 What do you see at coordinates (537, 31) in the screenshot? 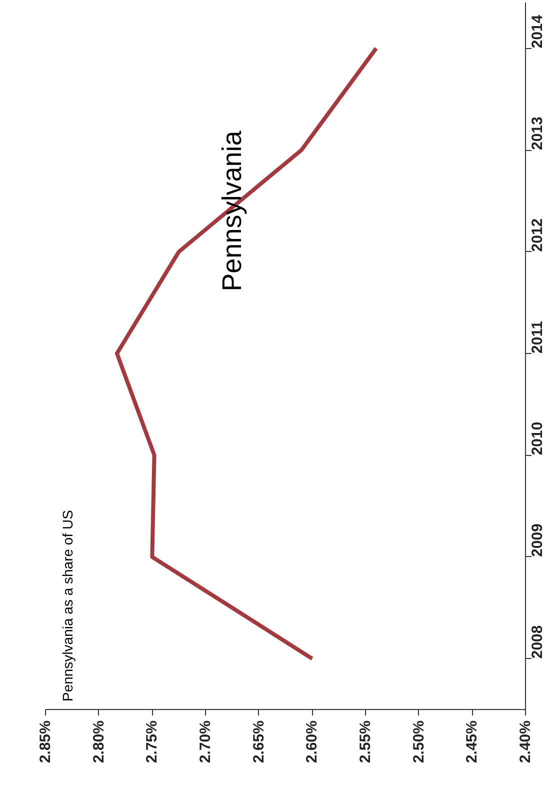
I see `y-tick-label: 2014` at bounding box center [537, 31].